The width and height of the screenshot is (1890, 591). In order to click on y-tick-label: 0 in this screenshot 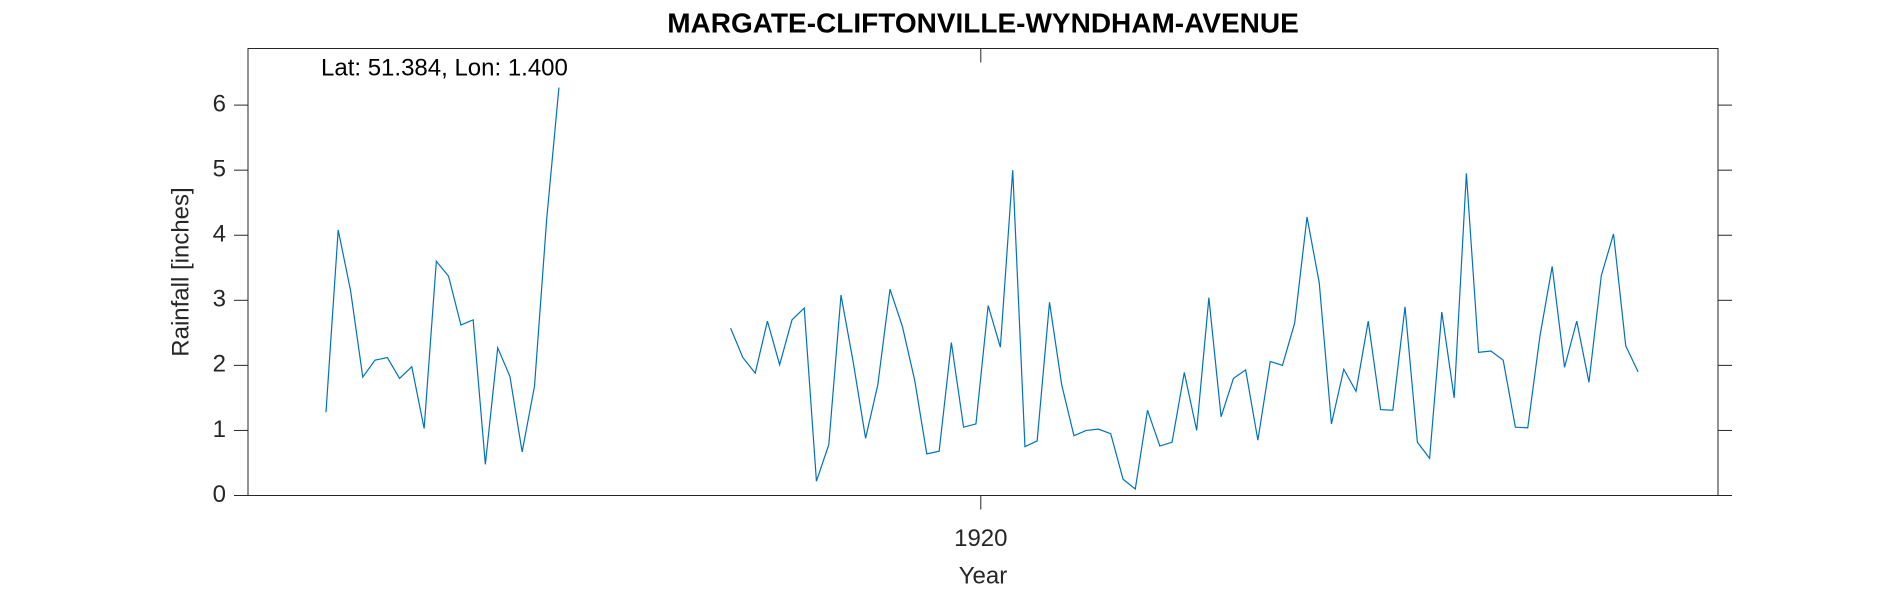, I will do `click(219, 494)`.